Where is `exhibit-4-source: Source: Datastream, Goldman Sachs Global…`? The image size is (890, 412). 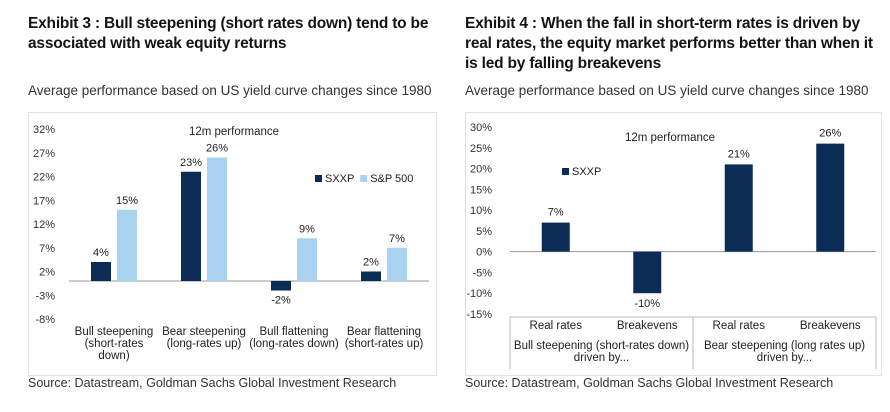
exhibit-4-source: Source: Datastream, Goldman Sachs Global… is located at coordinates (649, 383).